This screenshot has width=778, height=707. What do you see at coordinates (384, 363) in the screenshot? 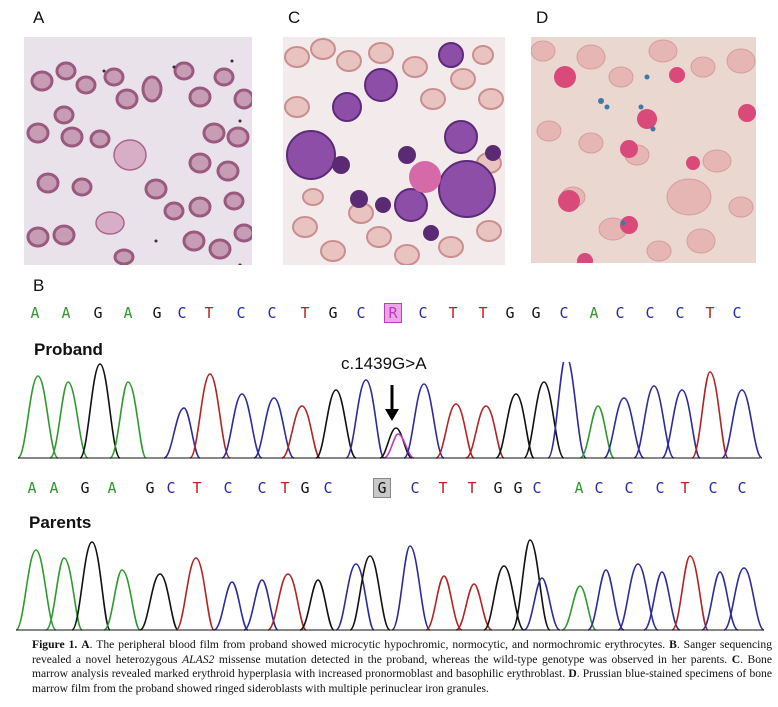
I see `mutation-label: c.1439G>A` at bounding box center [384, 363].